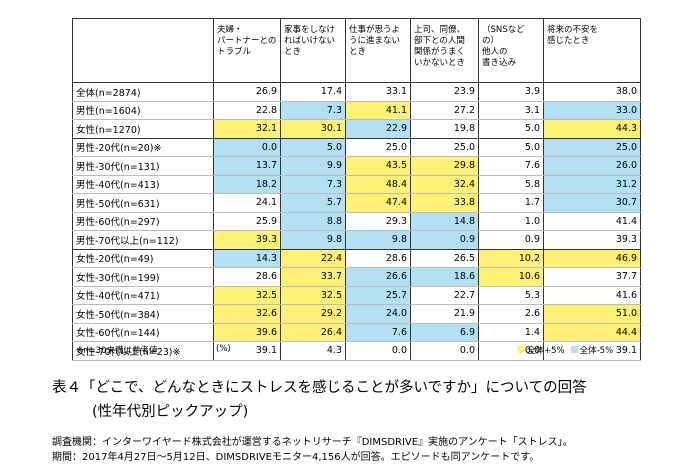 Image resolution: width=700 pixels, height=464 pixels. Describe the element at coordinates (511, 221) in the screenshot. I see `value-cell: 1.0` at that location.